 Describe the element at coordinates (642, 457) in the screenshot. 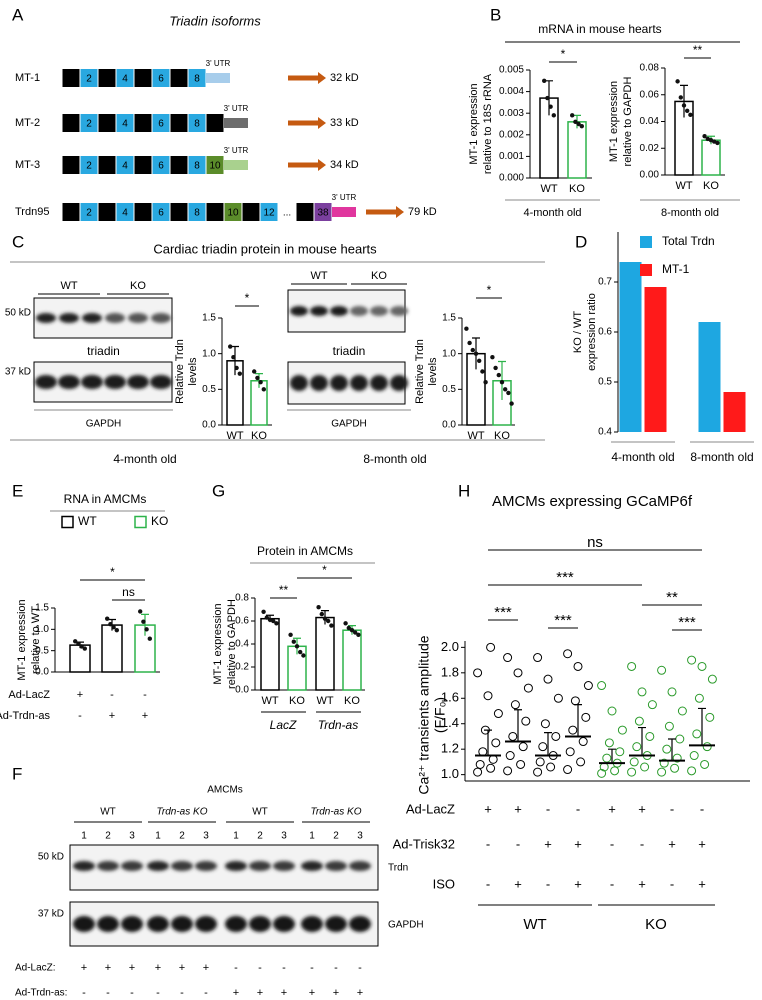

I see `x-tick-label: 4-month old` at that location.